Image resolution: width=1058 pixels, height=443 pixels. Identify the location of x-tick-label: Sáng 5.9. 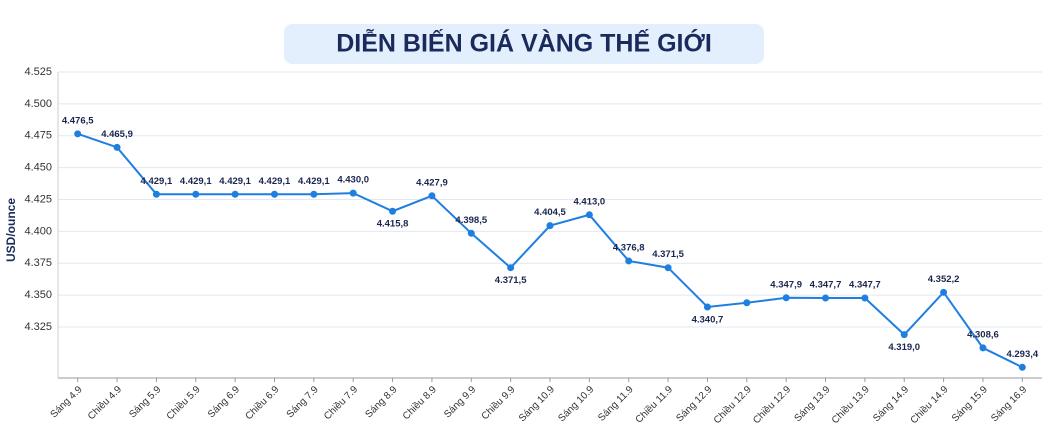
(145, 402).